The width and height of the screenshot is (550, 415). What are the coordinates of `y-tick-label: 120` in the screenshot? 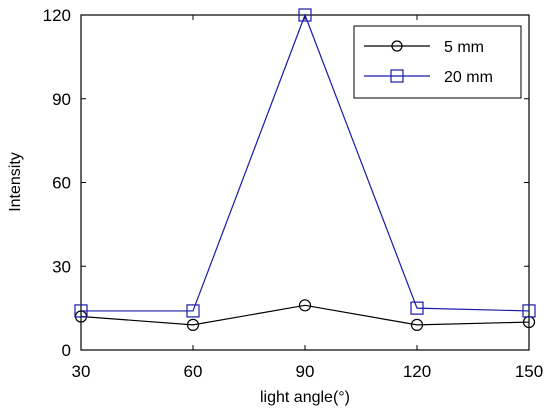 It's located at (57, 15).